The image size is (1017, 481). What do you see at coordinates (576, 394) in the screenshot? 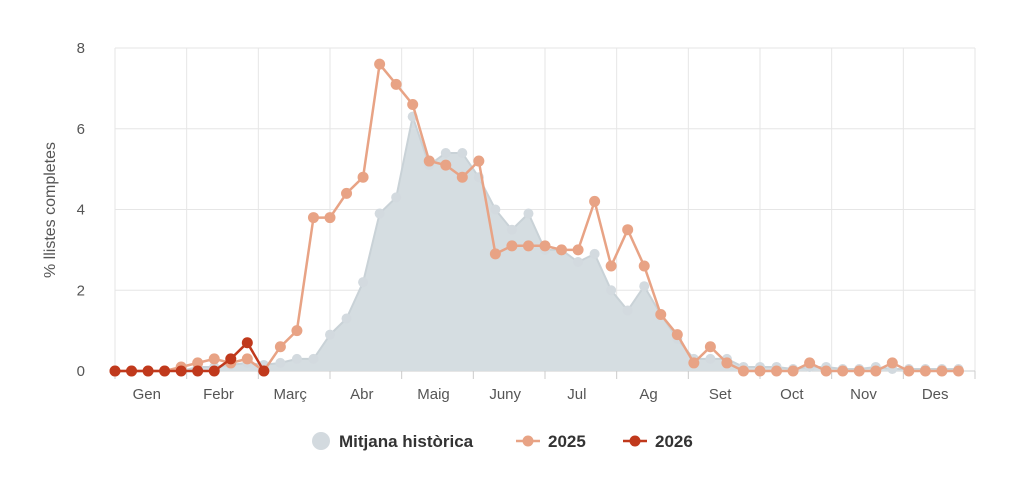
I see `x-tick-label: Jul` at bounding box center [576, 394].